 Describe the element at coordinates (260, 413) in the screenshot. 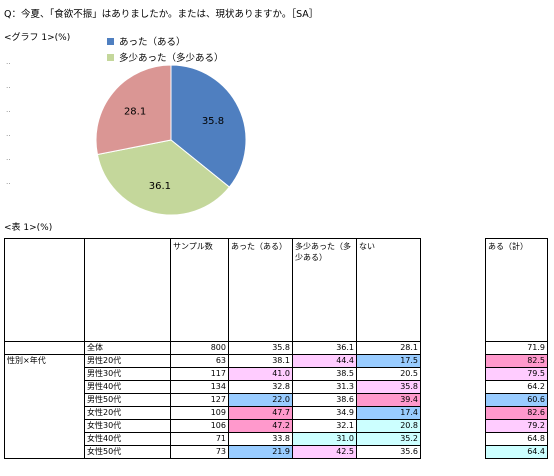

I see `cell-aru: 47.7` at that location.